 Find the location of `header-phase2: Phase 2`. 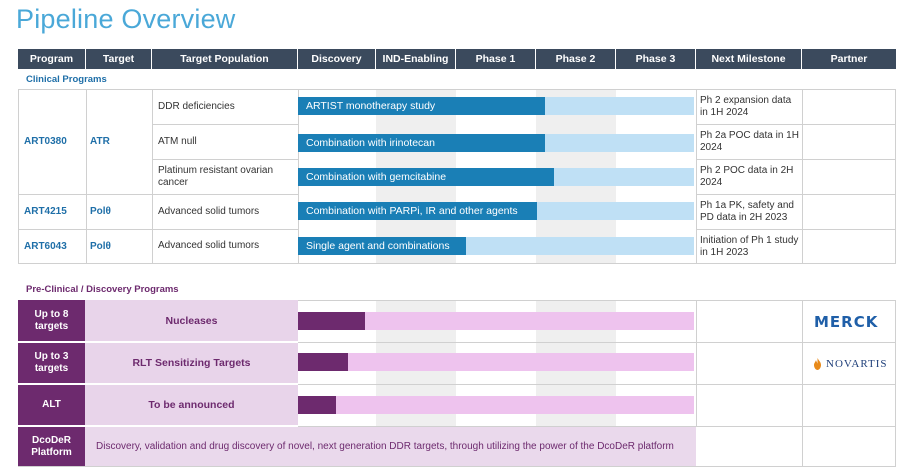

header-phase2: Phase 2 is located at coordinates (576, 59).